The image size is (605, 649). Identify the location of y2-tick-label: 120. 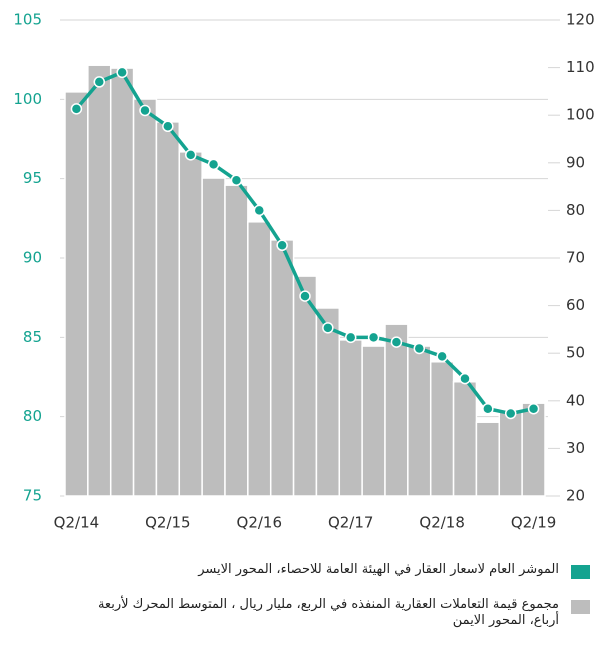
(580, 20).